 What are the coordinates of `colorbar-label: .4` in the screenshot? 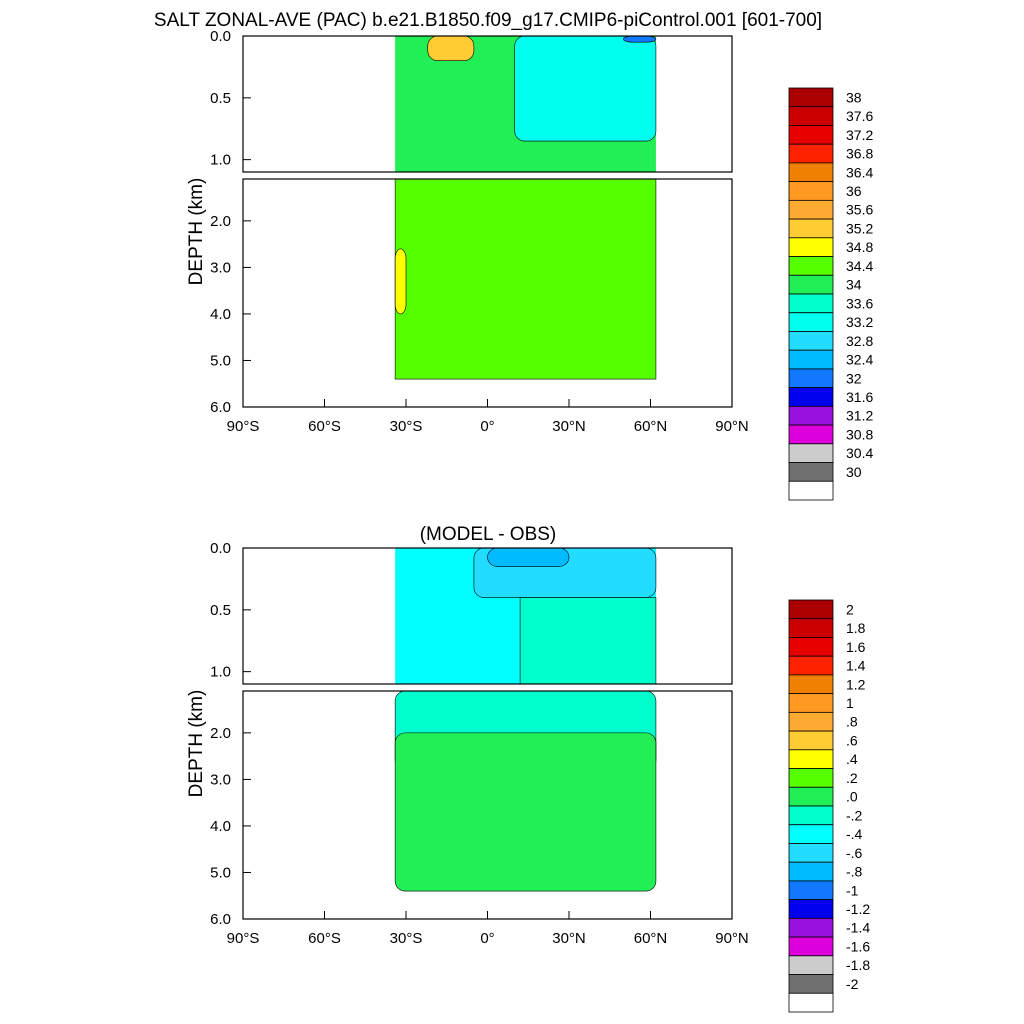 It's located at (852, 759).